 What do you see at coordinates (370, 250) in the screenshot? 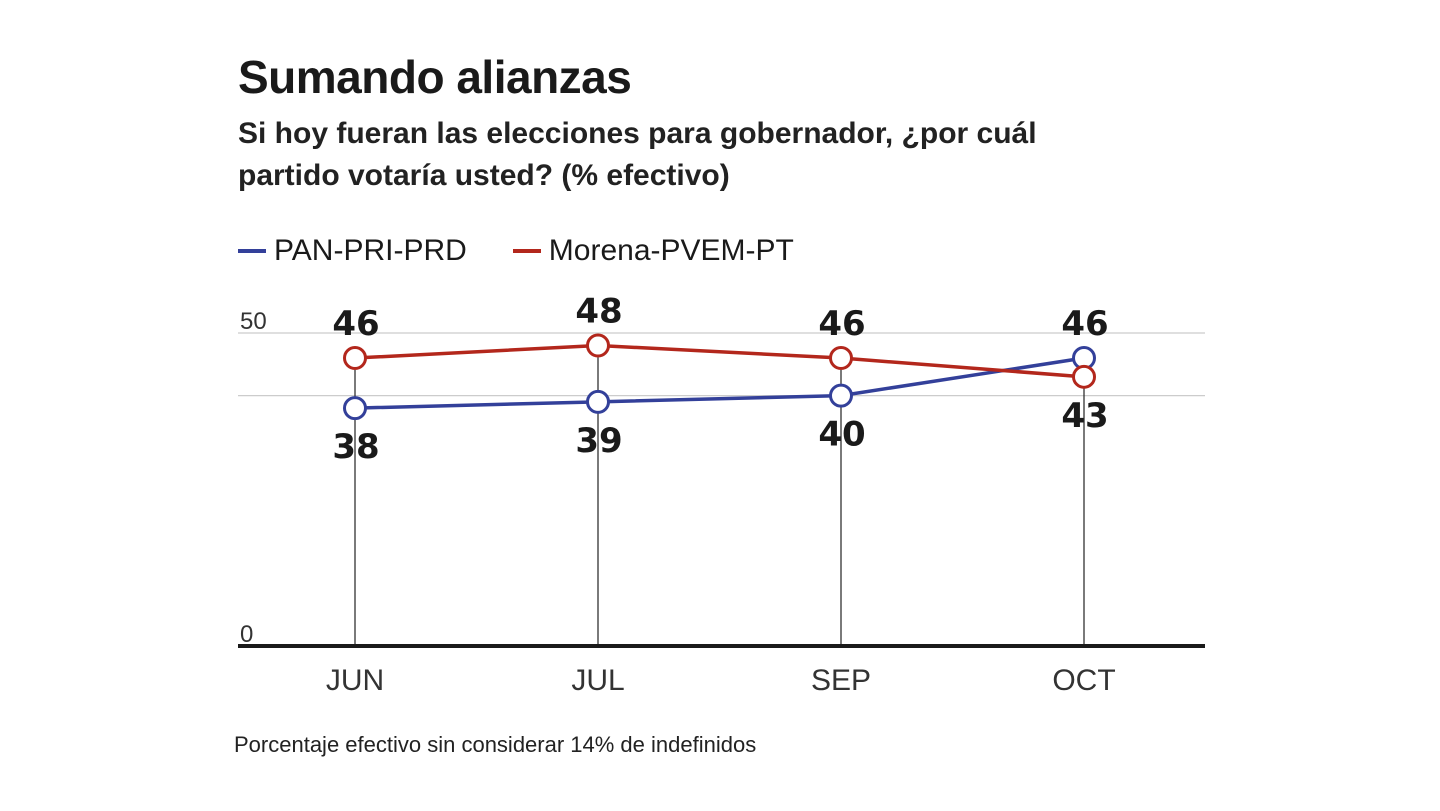
I see `legend-label-pan-pri-prd: PAN-PRI-PRD` at bounding box center [370, 250].